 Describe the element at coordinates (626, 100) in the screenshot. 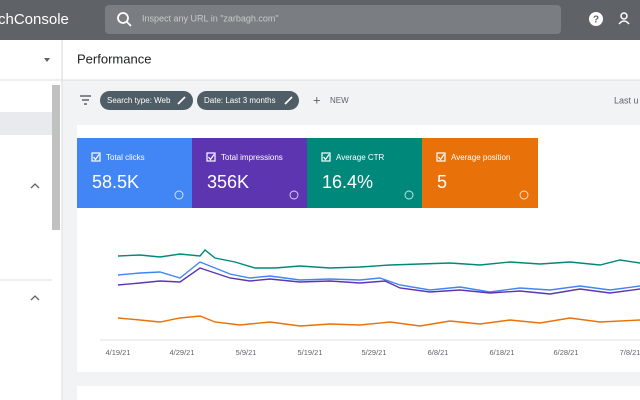

I see `last-updated: Last u` at that location.